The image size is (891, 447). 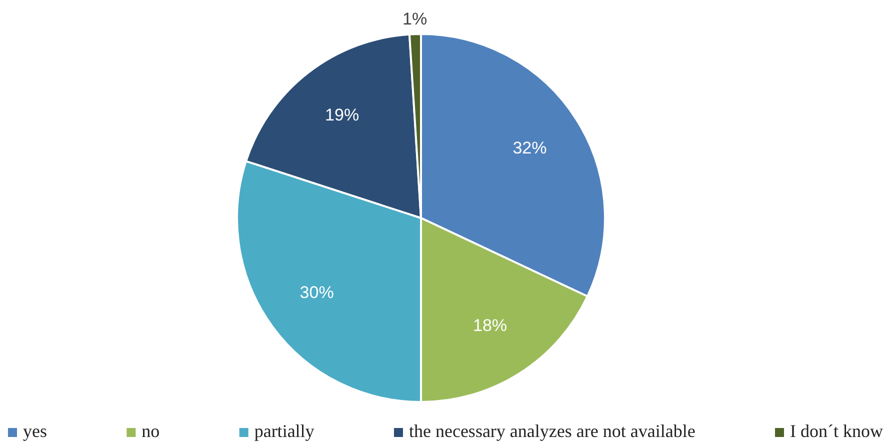 What do you see at coordinates (35, 431) in the screenshot?
I see `legend-label: yes` at bounding box center [35, 431].